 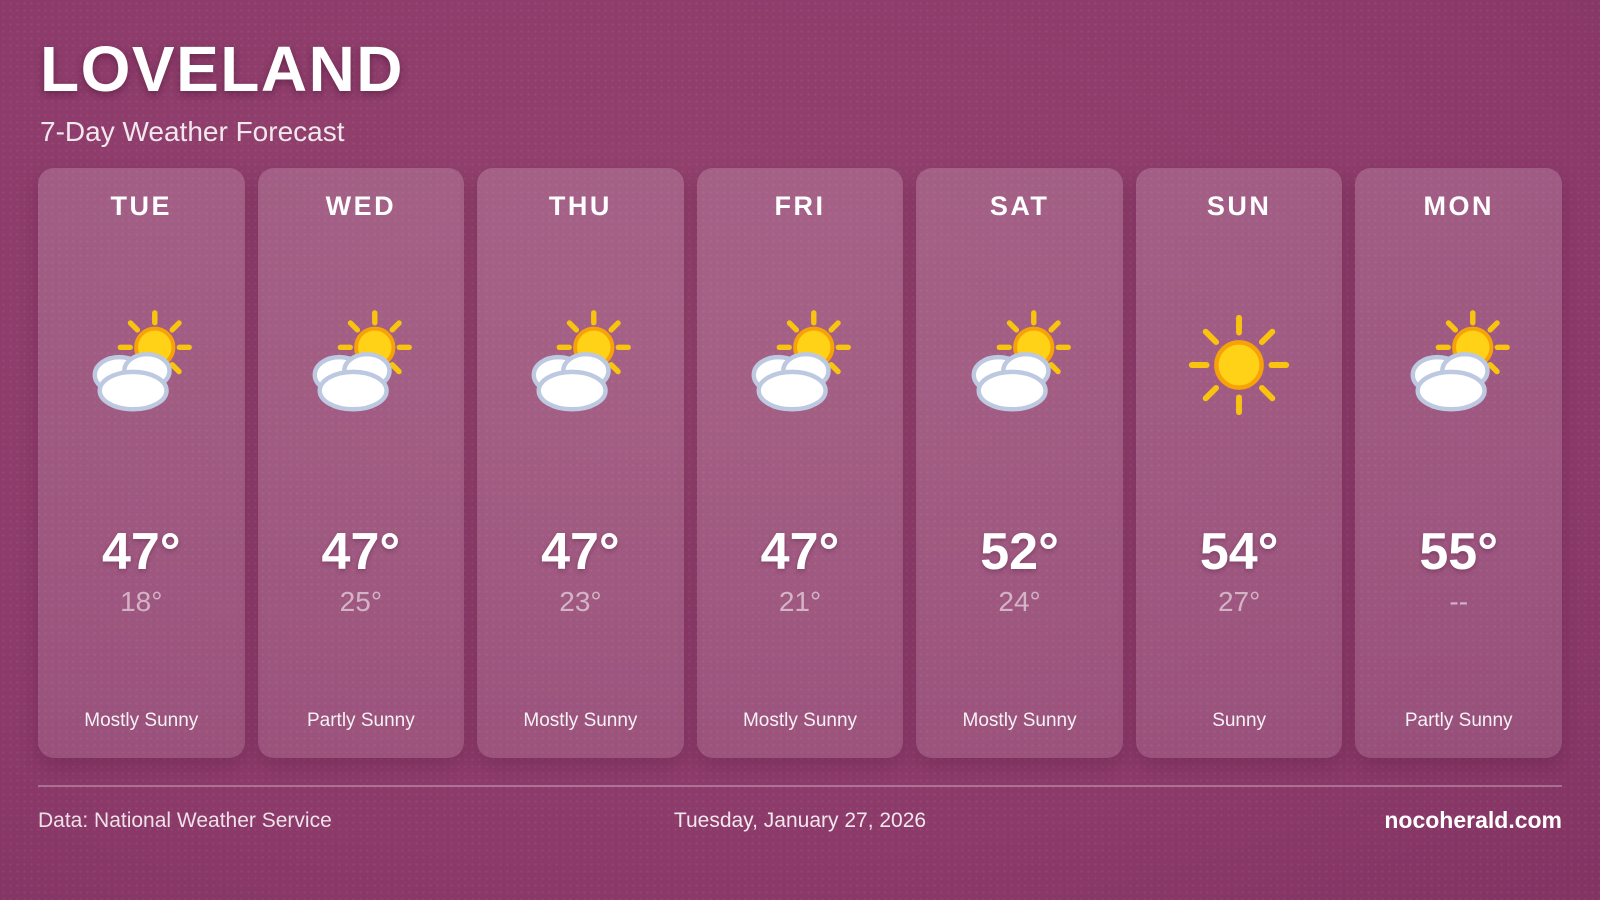 I want to click on forecast-day-card: WED 47° 25° Partly Sunny, so click(x=361, y=463).